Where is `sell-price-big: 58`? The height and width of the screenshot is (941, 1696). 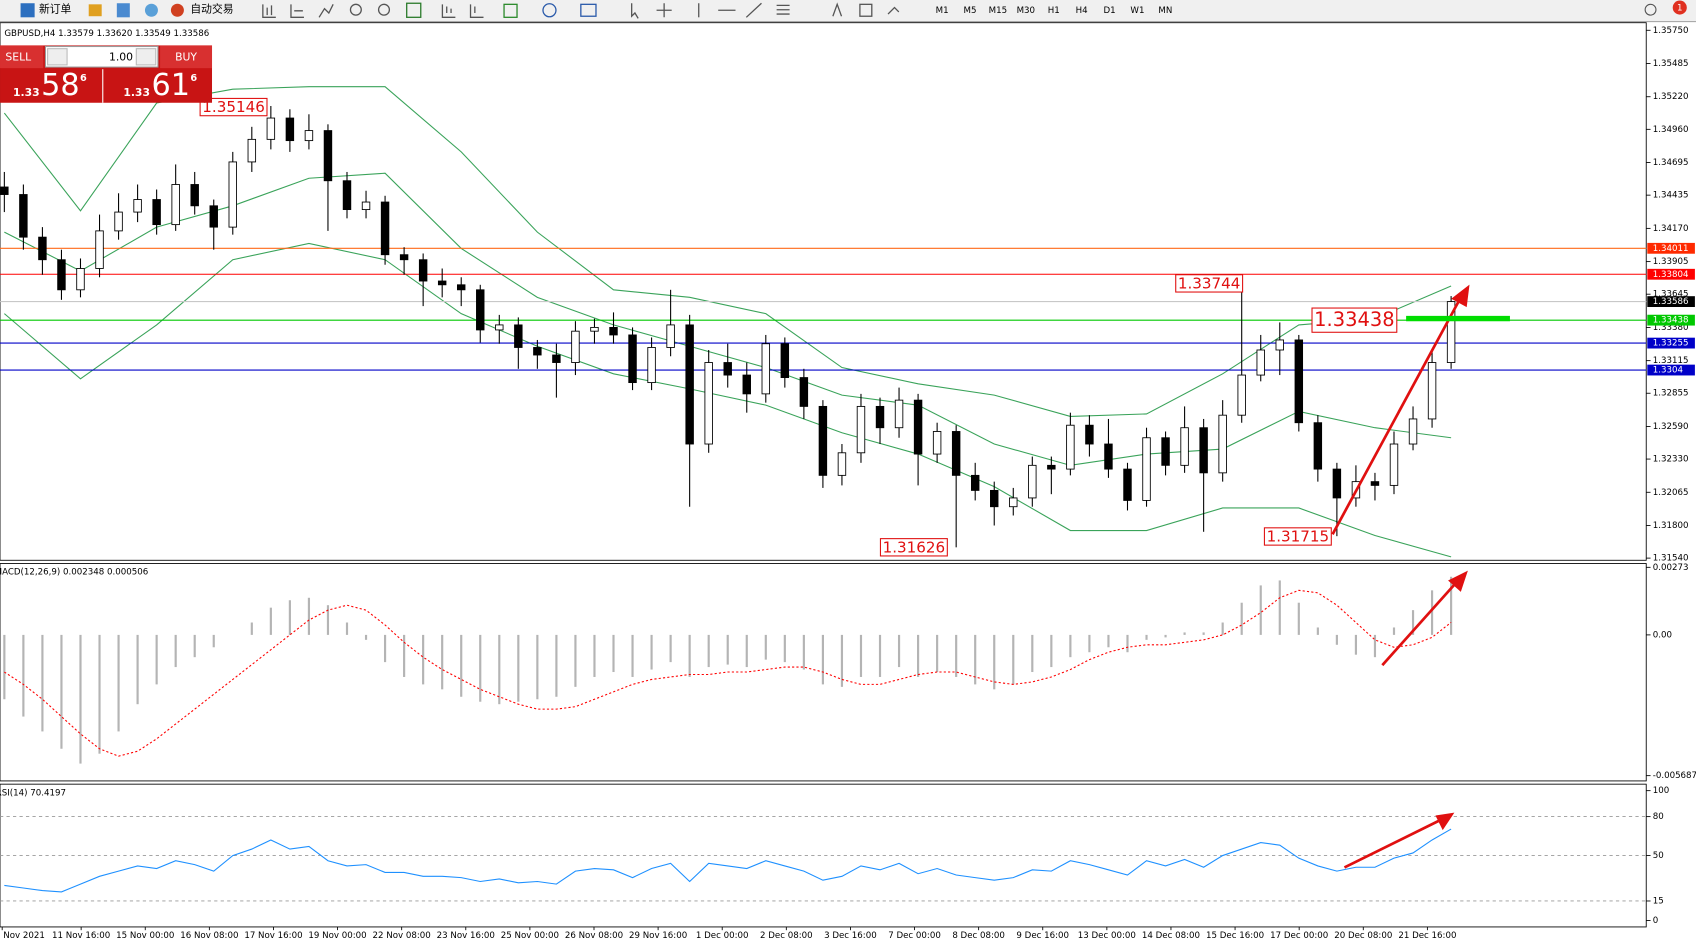
sell-price-big: 58 is located at coordinates (60, 85).